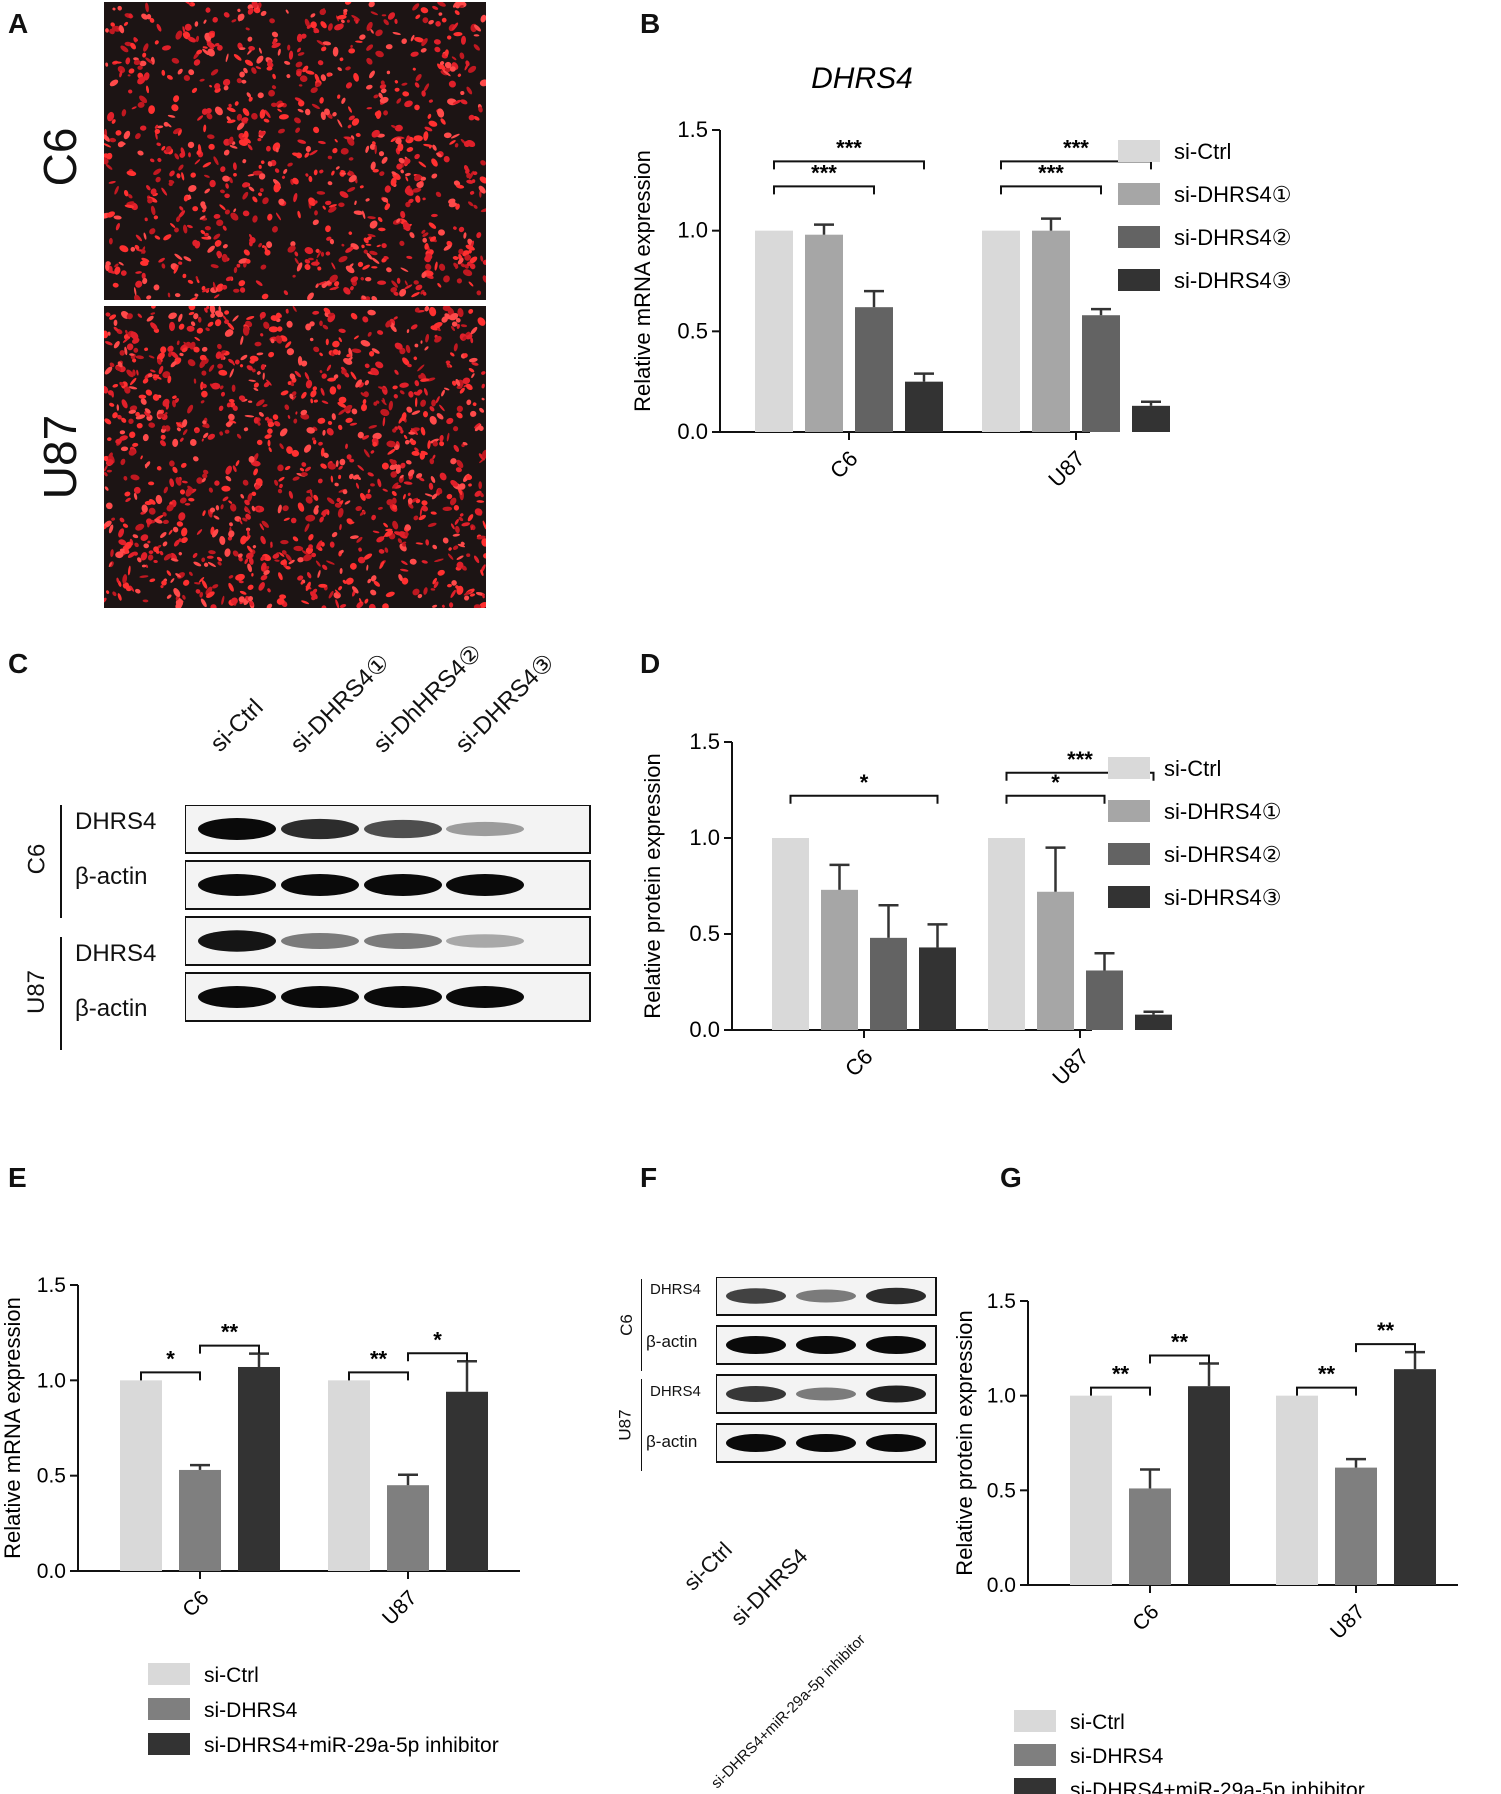  Describe the element at coordinates (844, 465) in the screenshot. I see `x-tick-label: C6` at that location.